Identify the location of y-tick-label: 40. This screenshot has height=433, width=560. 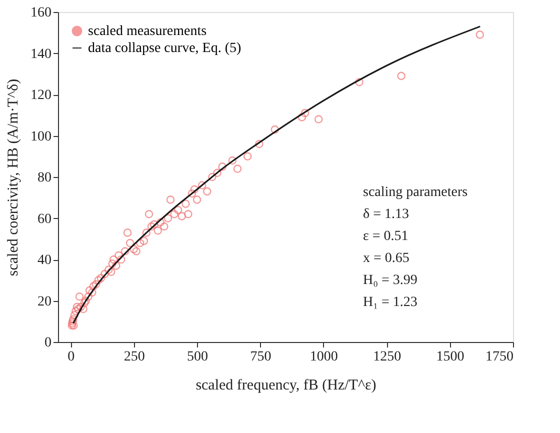
(45, 260).